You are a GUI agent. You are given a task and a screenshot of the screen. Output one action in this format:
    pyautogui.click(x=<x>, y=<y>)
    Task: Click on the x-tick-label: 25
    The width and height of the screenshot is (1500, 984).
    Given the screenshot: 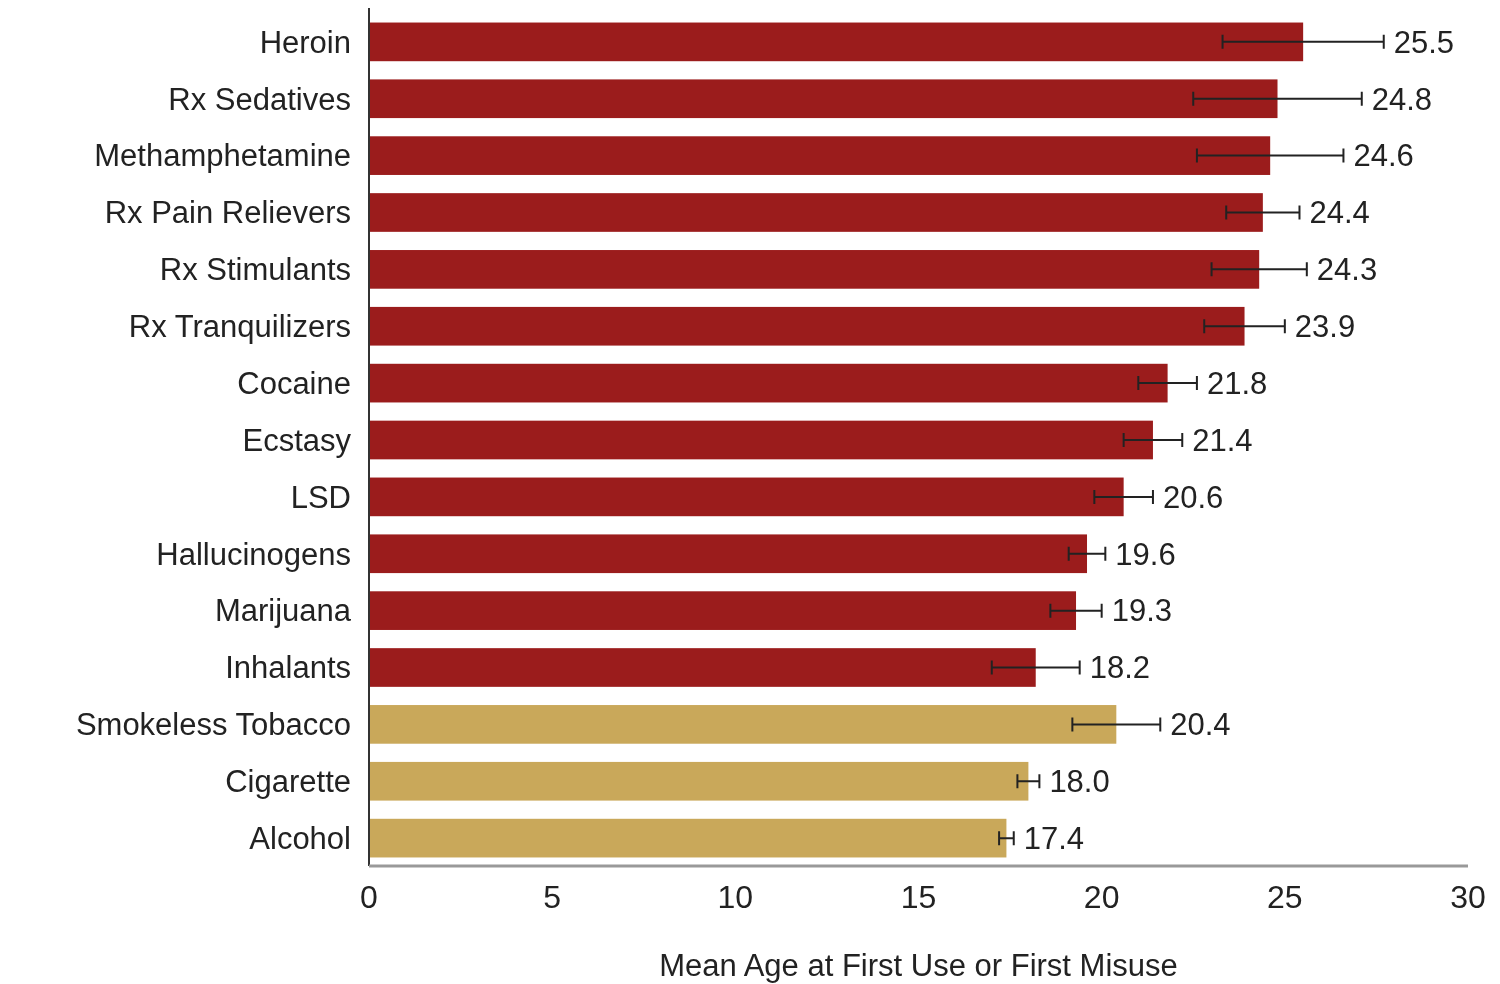 What is the action you would take?
    pyautogui.click(x=1285, y=897)
    